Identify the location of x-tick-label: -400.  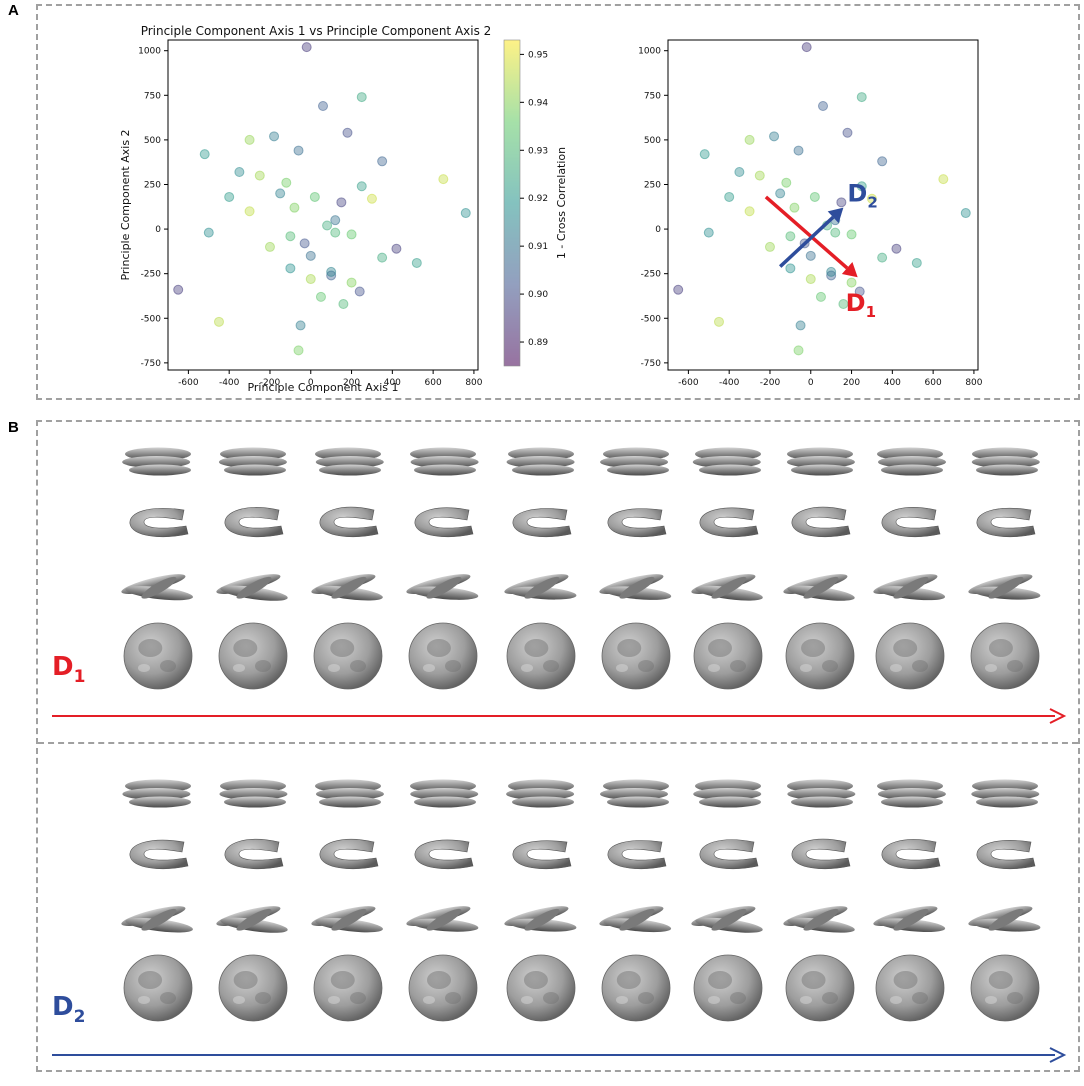
(229, 383).